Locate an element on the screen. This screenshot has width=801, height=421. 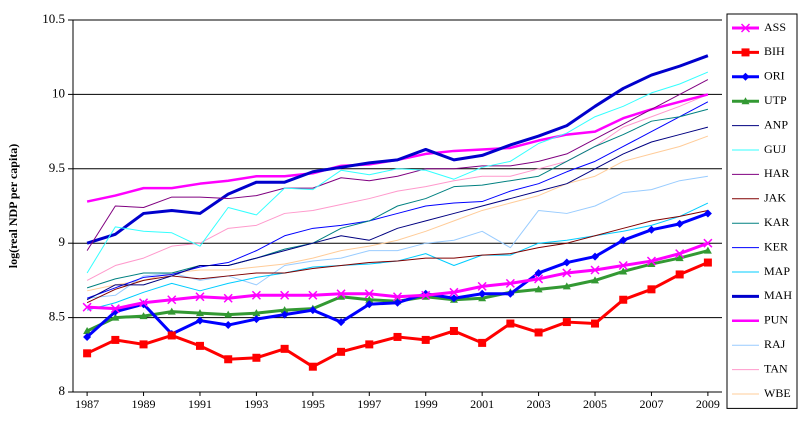
legend-box is located at coordinates (762, 211).